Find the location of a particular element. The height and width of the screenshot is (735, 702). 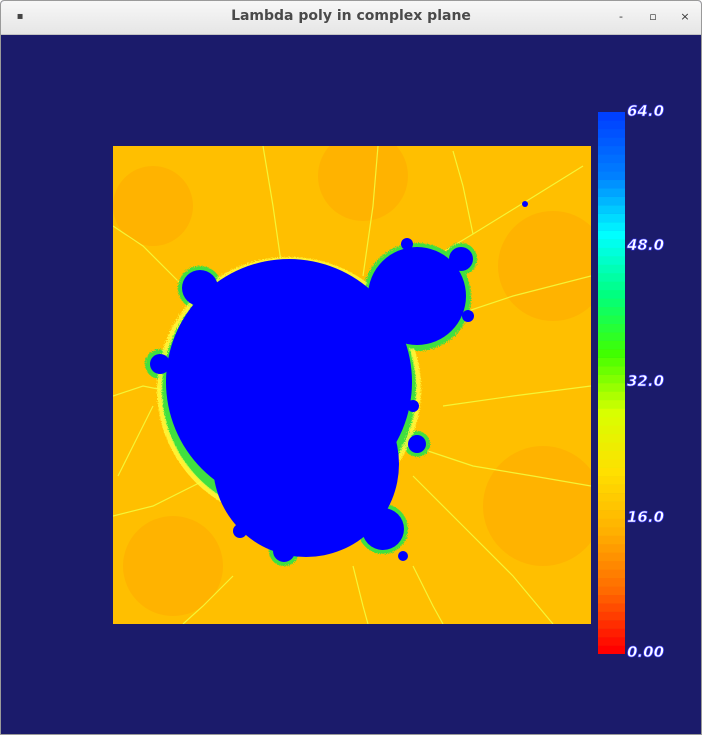

title-bar: ▪ Lambda poly in complex plane - ▫ × is located at coordinates (351, 18).